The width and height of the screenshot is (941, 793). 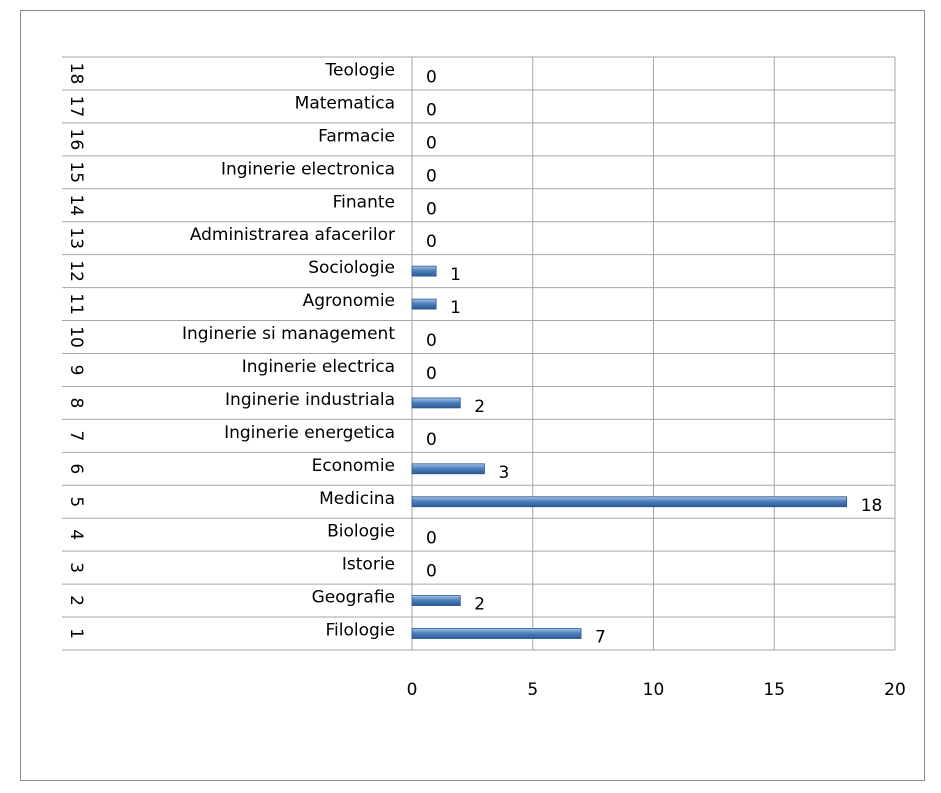 What do you see at coordinates (76, 501) in the screenshot?
I see `group-label: 5` at bounding box center [76, 501].